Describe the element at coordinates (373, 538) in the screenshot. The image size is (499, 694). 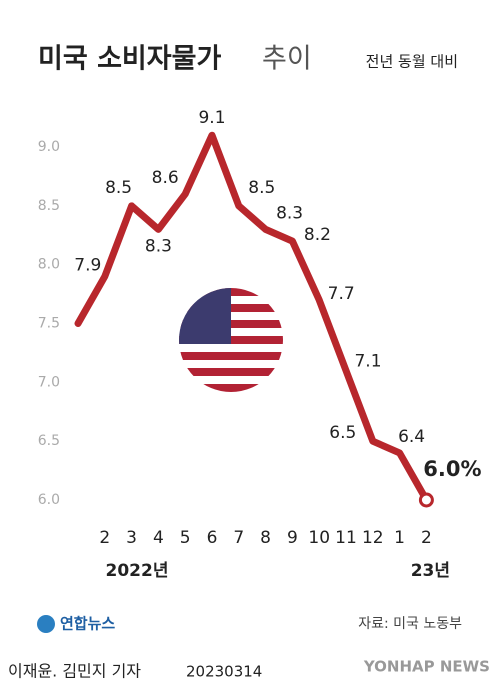
I see `x-tick-label: 12` at that location.